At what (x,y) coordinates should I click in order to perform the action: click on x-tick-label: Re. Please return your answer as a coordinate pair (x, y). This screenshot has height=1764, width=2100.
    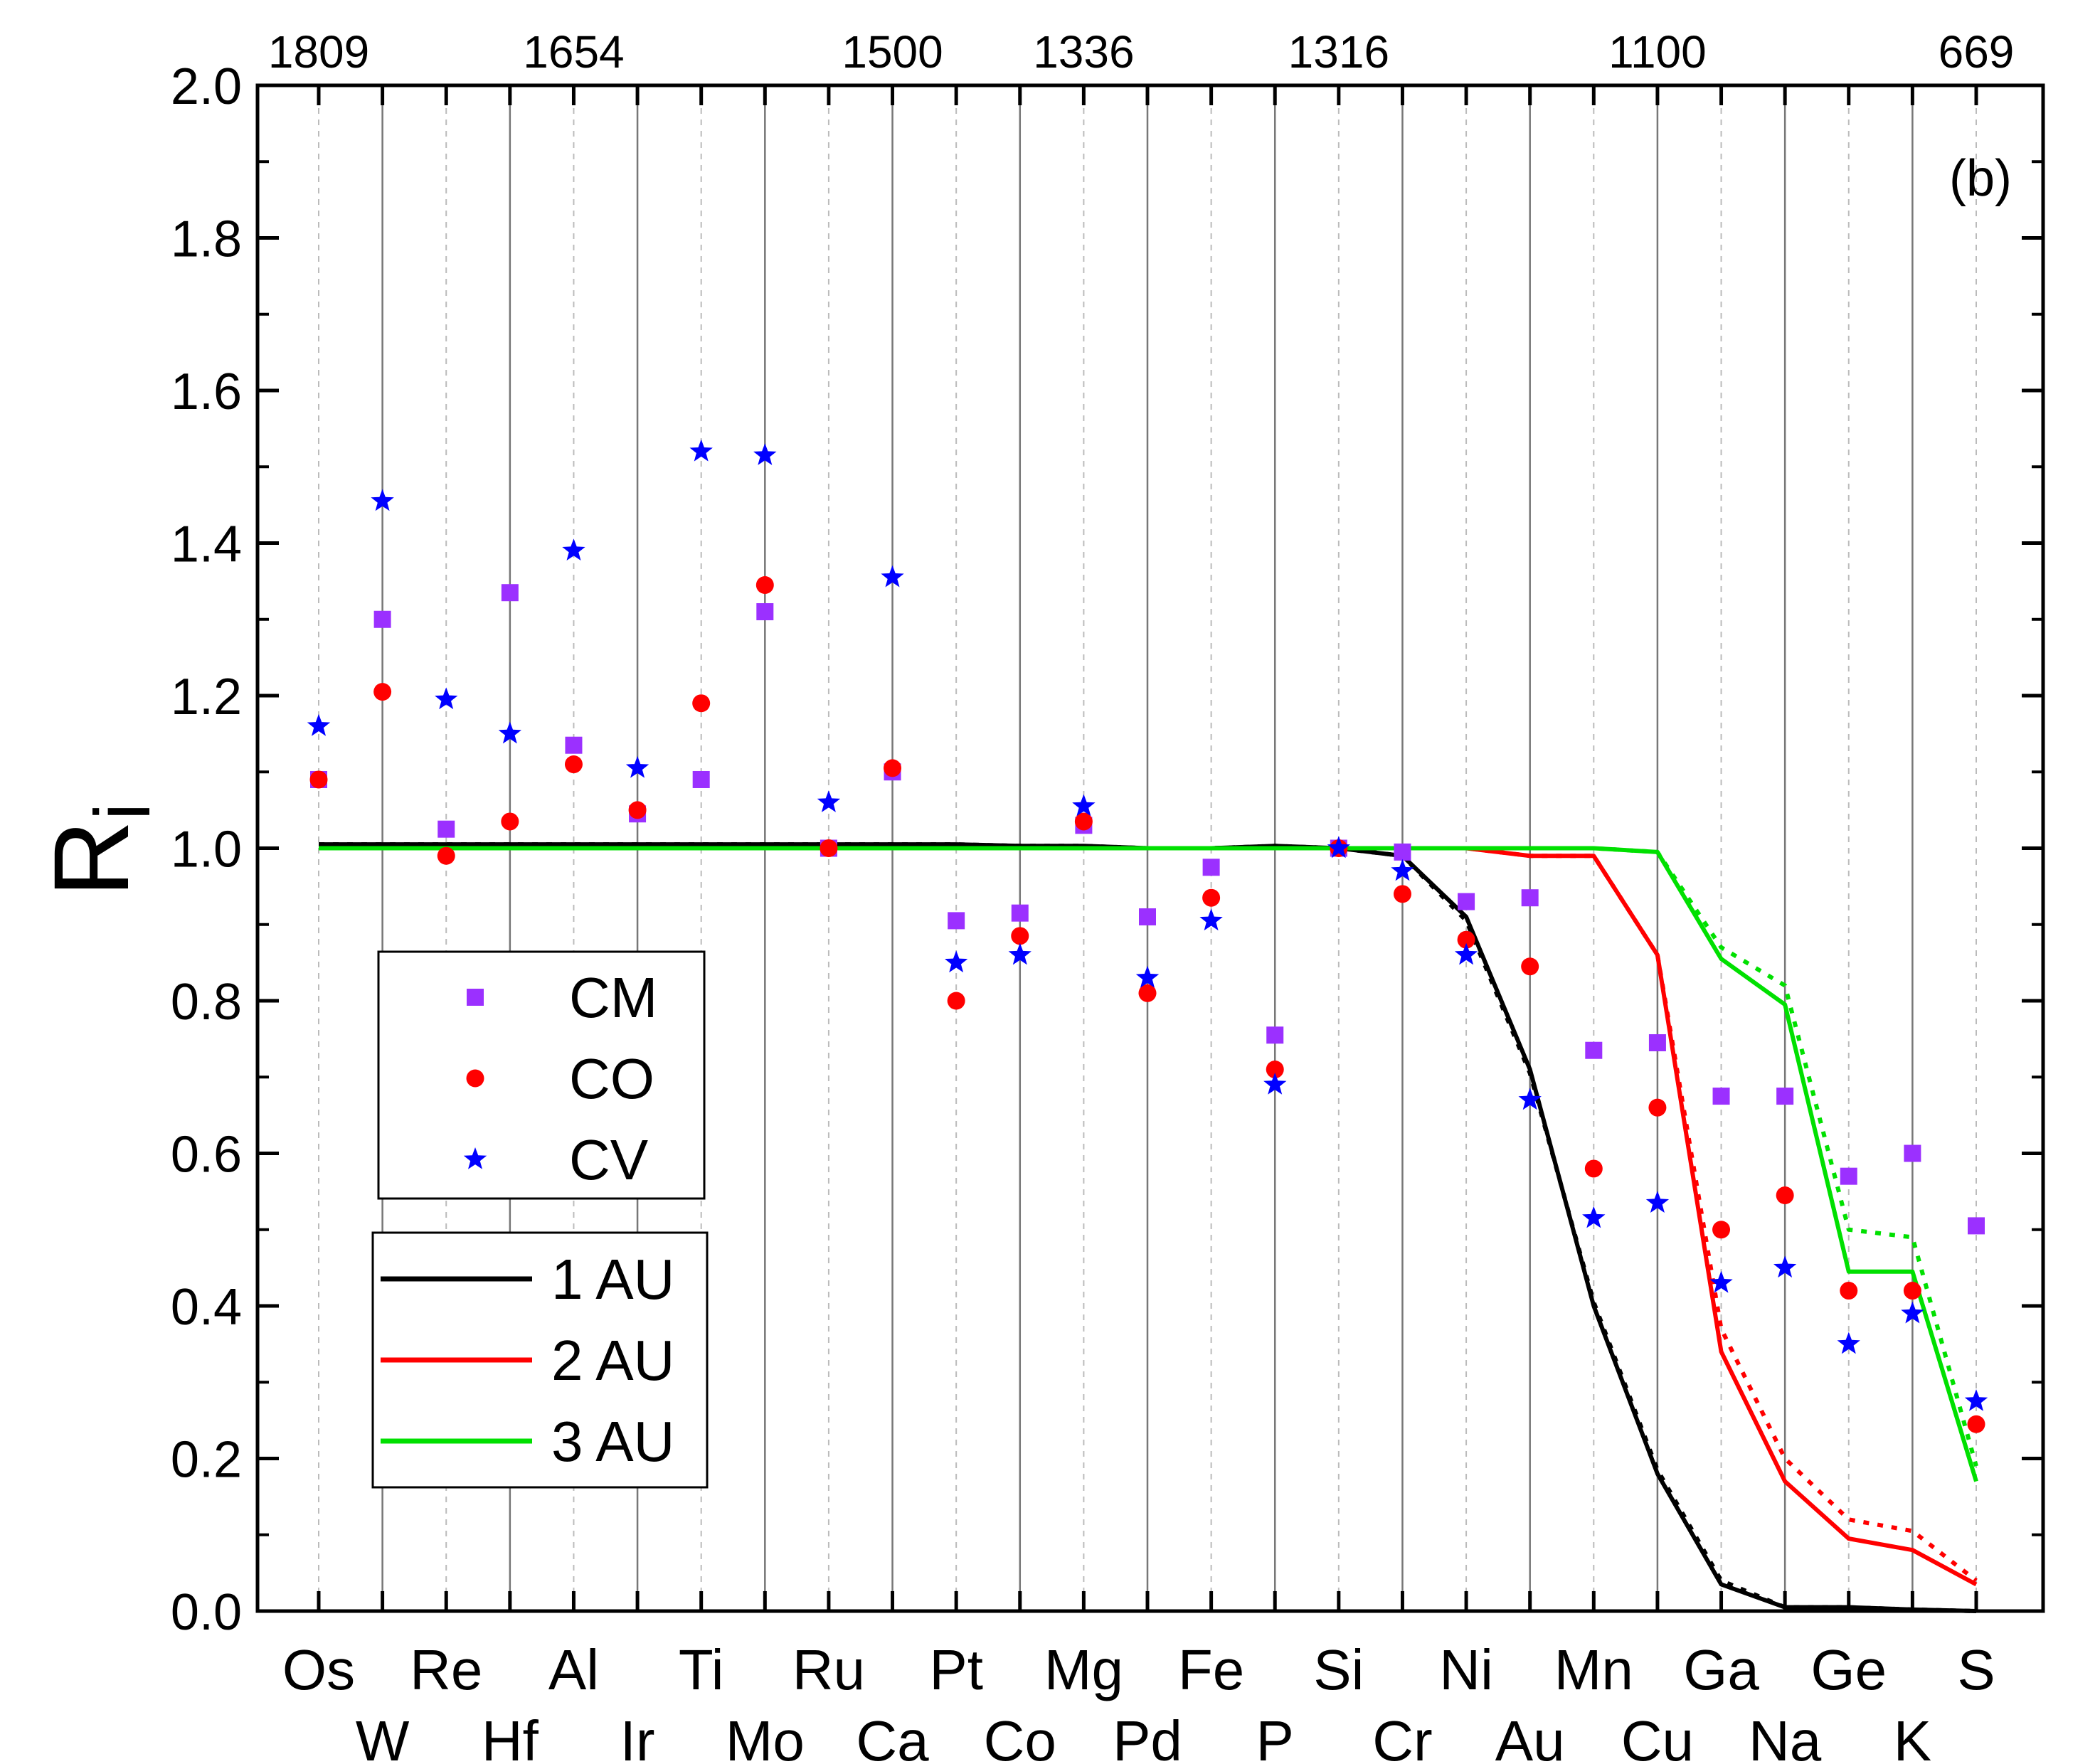
    Looking at the image, I should click on (446, 1670).